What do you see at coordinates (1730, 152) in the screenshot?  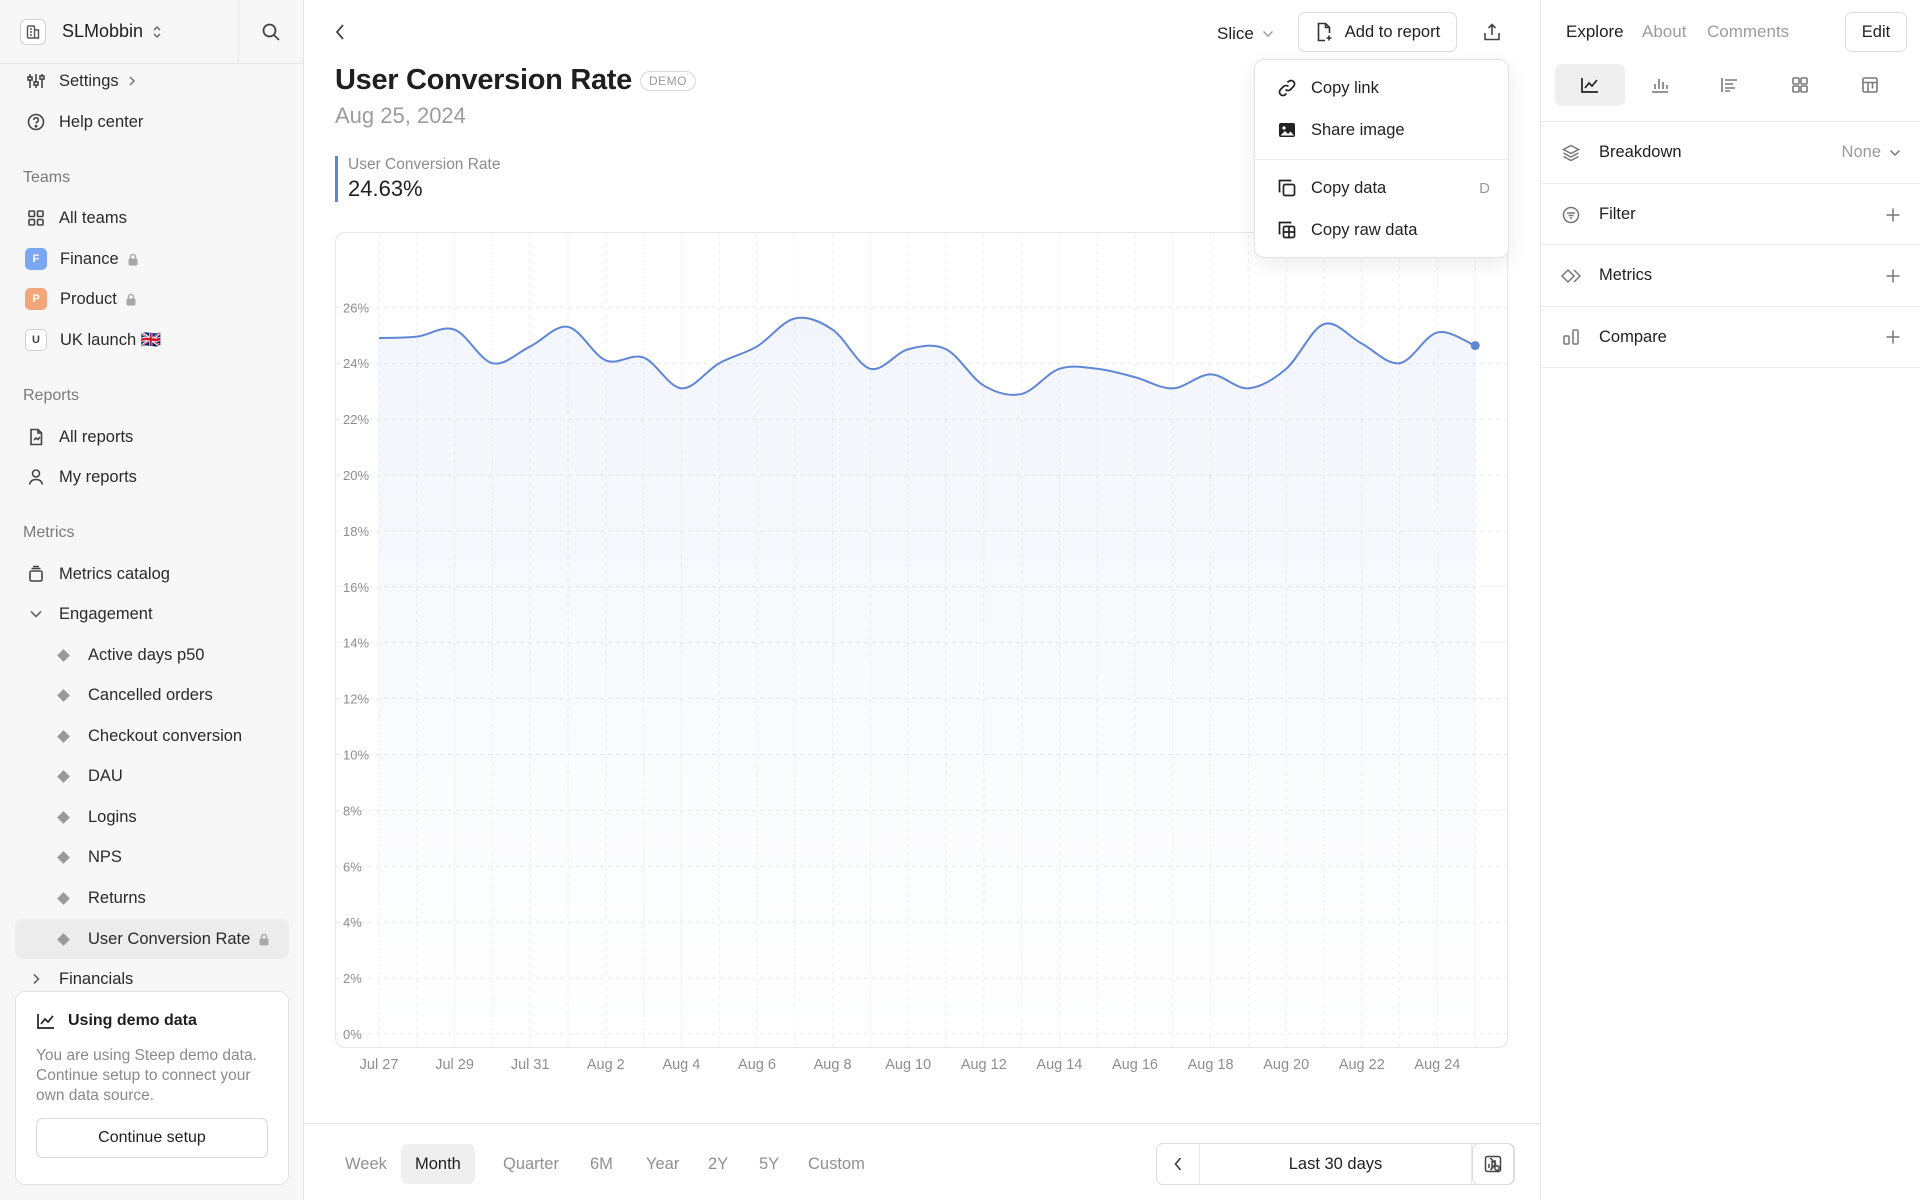 I see `breakdown-row: Breakdown None` at bounding box center [1730, 152].